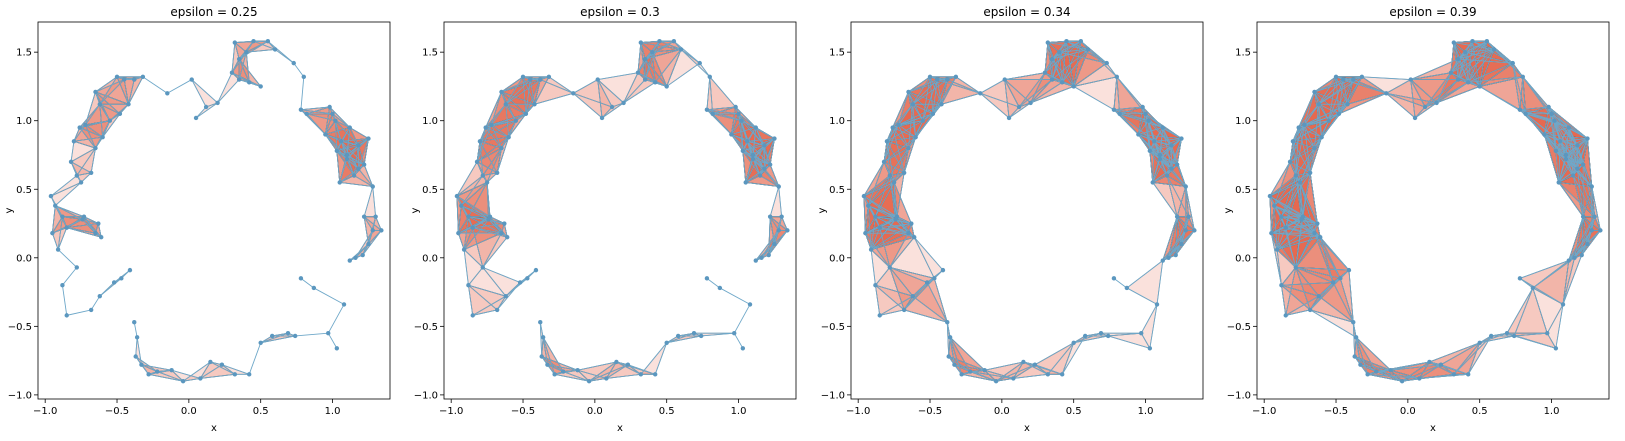 The height and width of the screenshot is (441, 1625). I want to click on y-tick-label: −0.5, so click(833, 327).